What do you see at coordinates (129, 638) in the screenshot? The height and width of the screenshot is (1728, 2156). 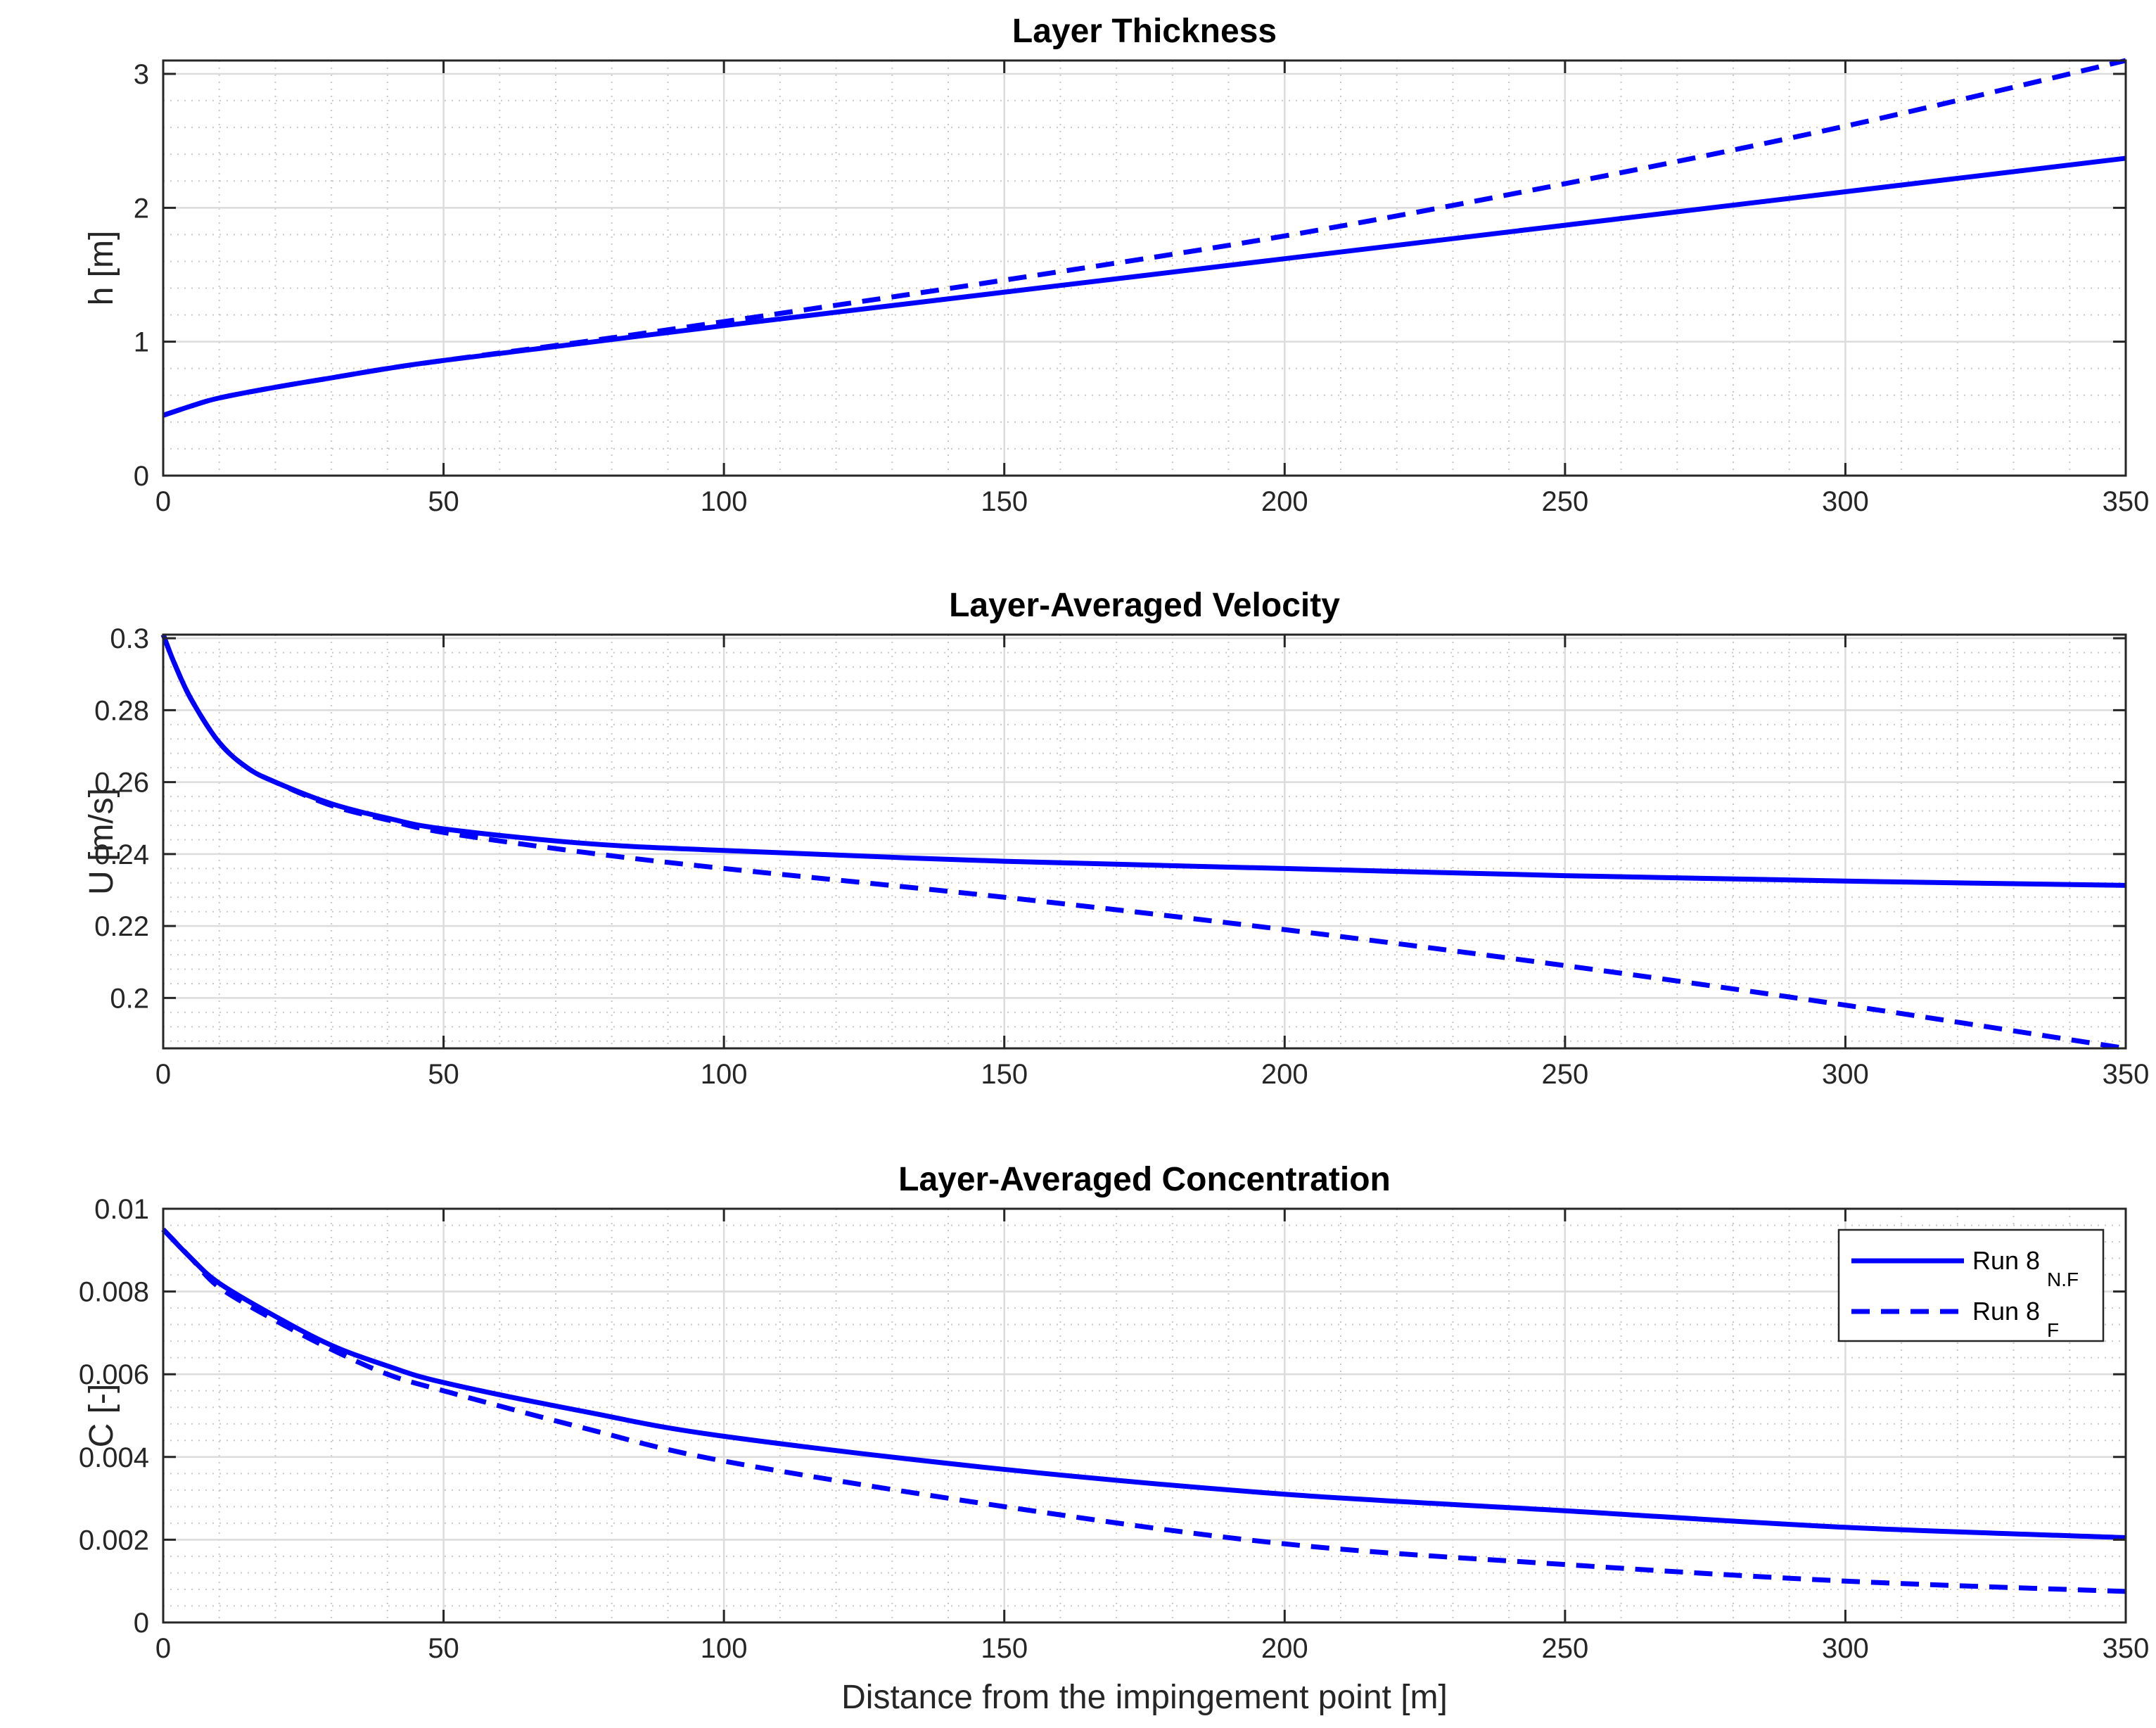 I see `y-tick-label: 0.3` at bounding box center [129, 638].